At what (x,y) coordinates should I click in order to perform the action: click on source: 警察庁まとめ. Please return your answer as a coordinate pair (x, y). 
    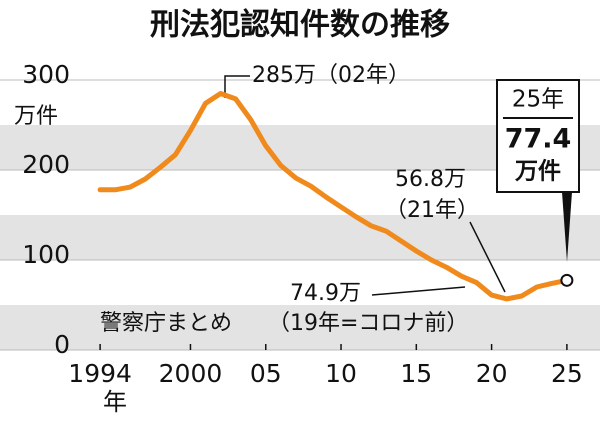
    Looking at the image, I should click on (166, 323).